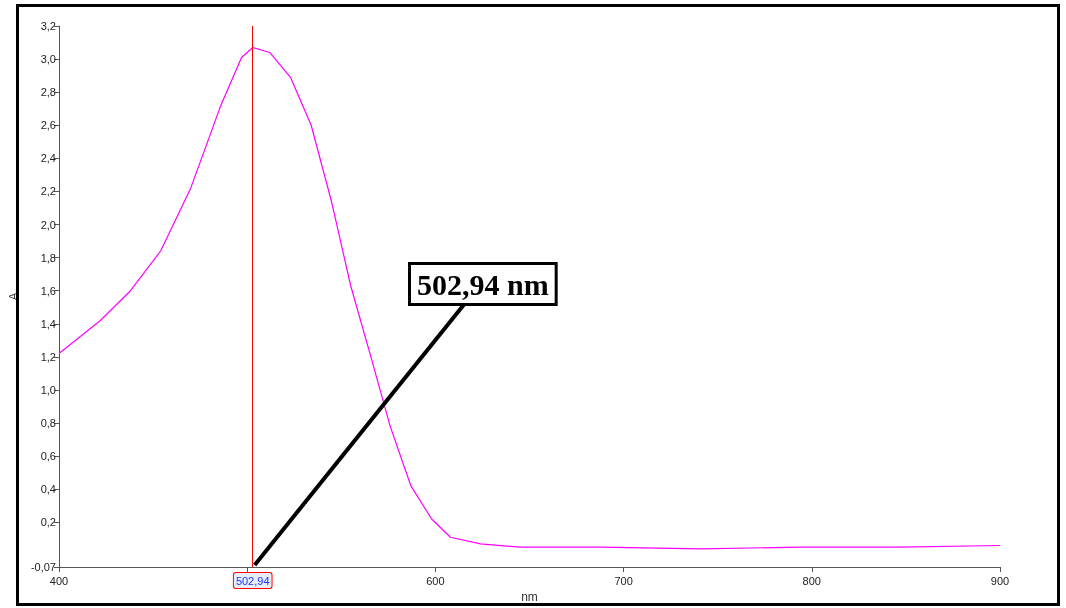 Image resolution: width=1066 pixels, height=608 pixels. I want to click on y-tick-label: -0,07, so click(43, 567).